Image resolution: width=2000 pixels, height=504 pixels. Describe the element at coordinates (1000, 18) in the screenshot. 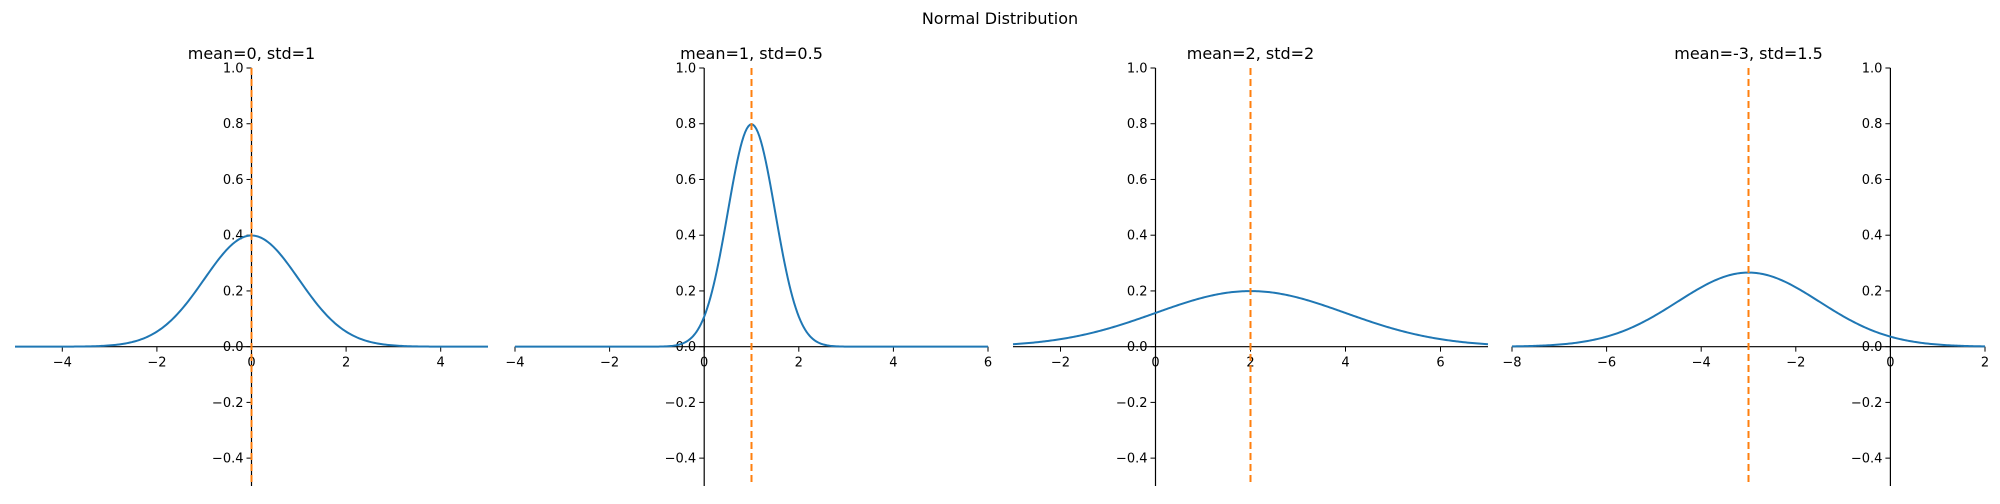

I see `figure-suptitle: Normal Distribution` at that location.